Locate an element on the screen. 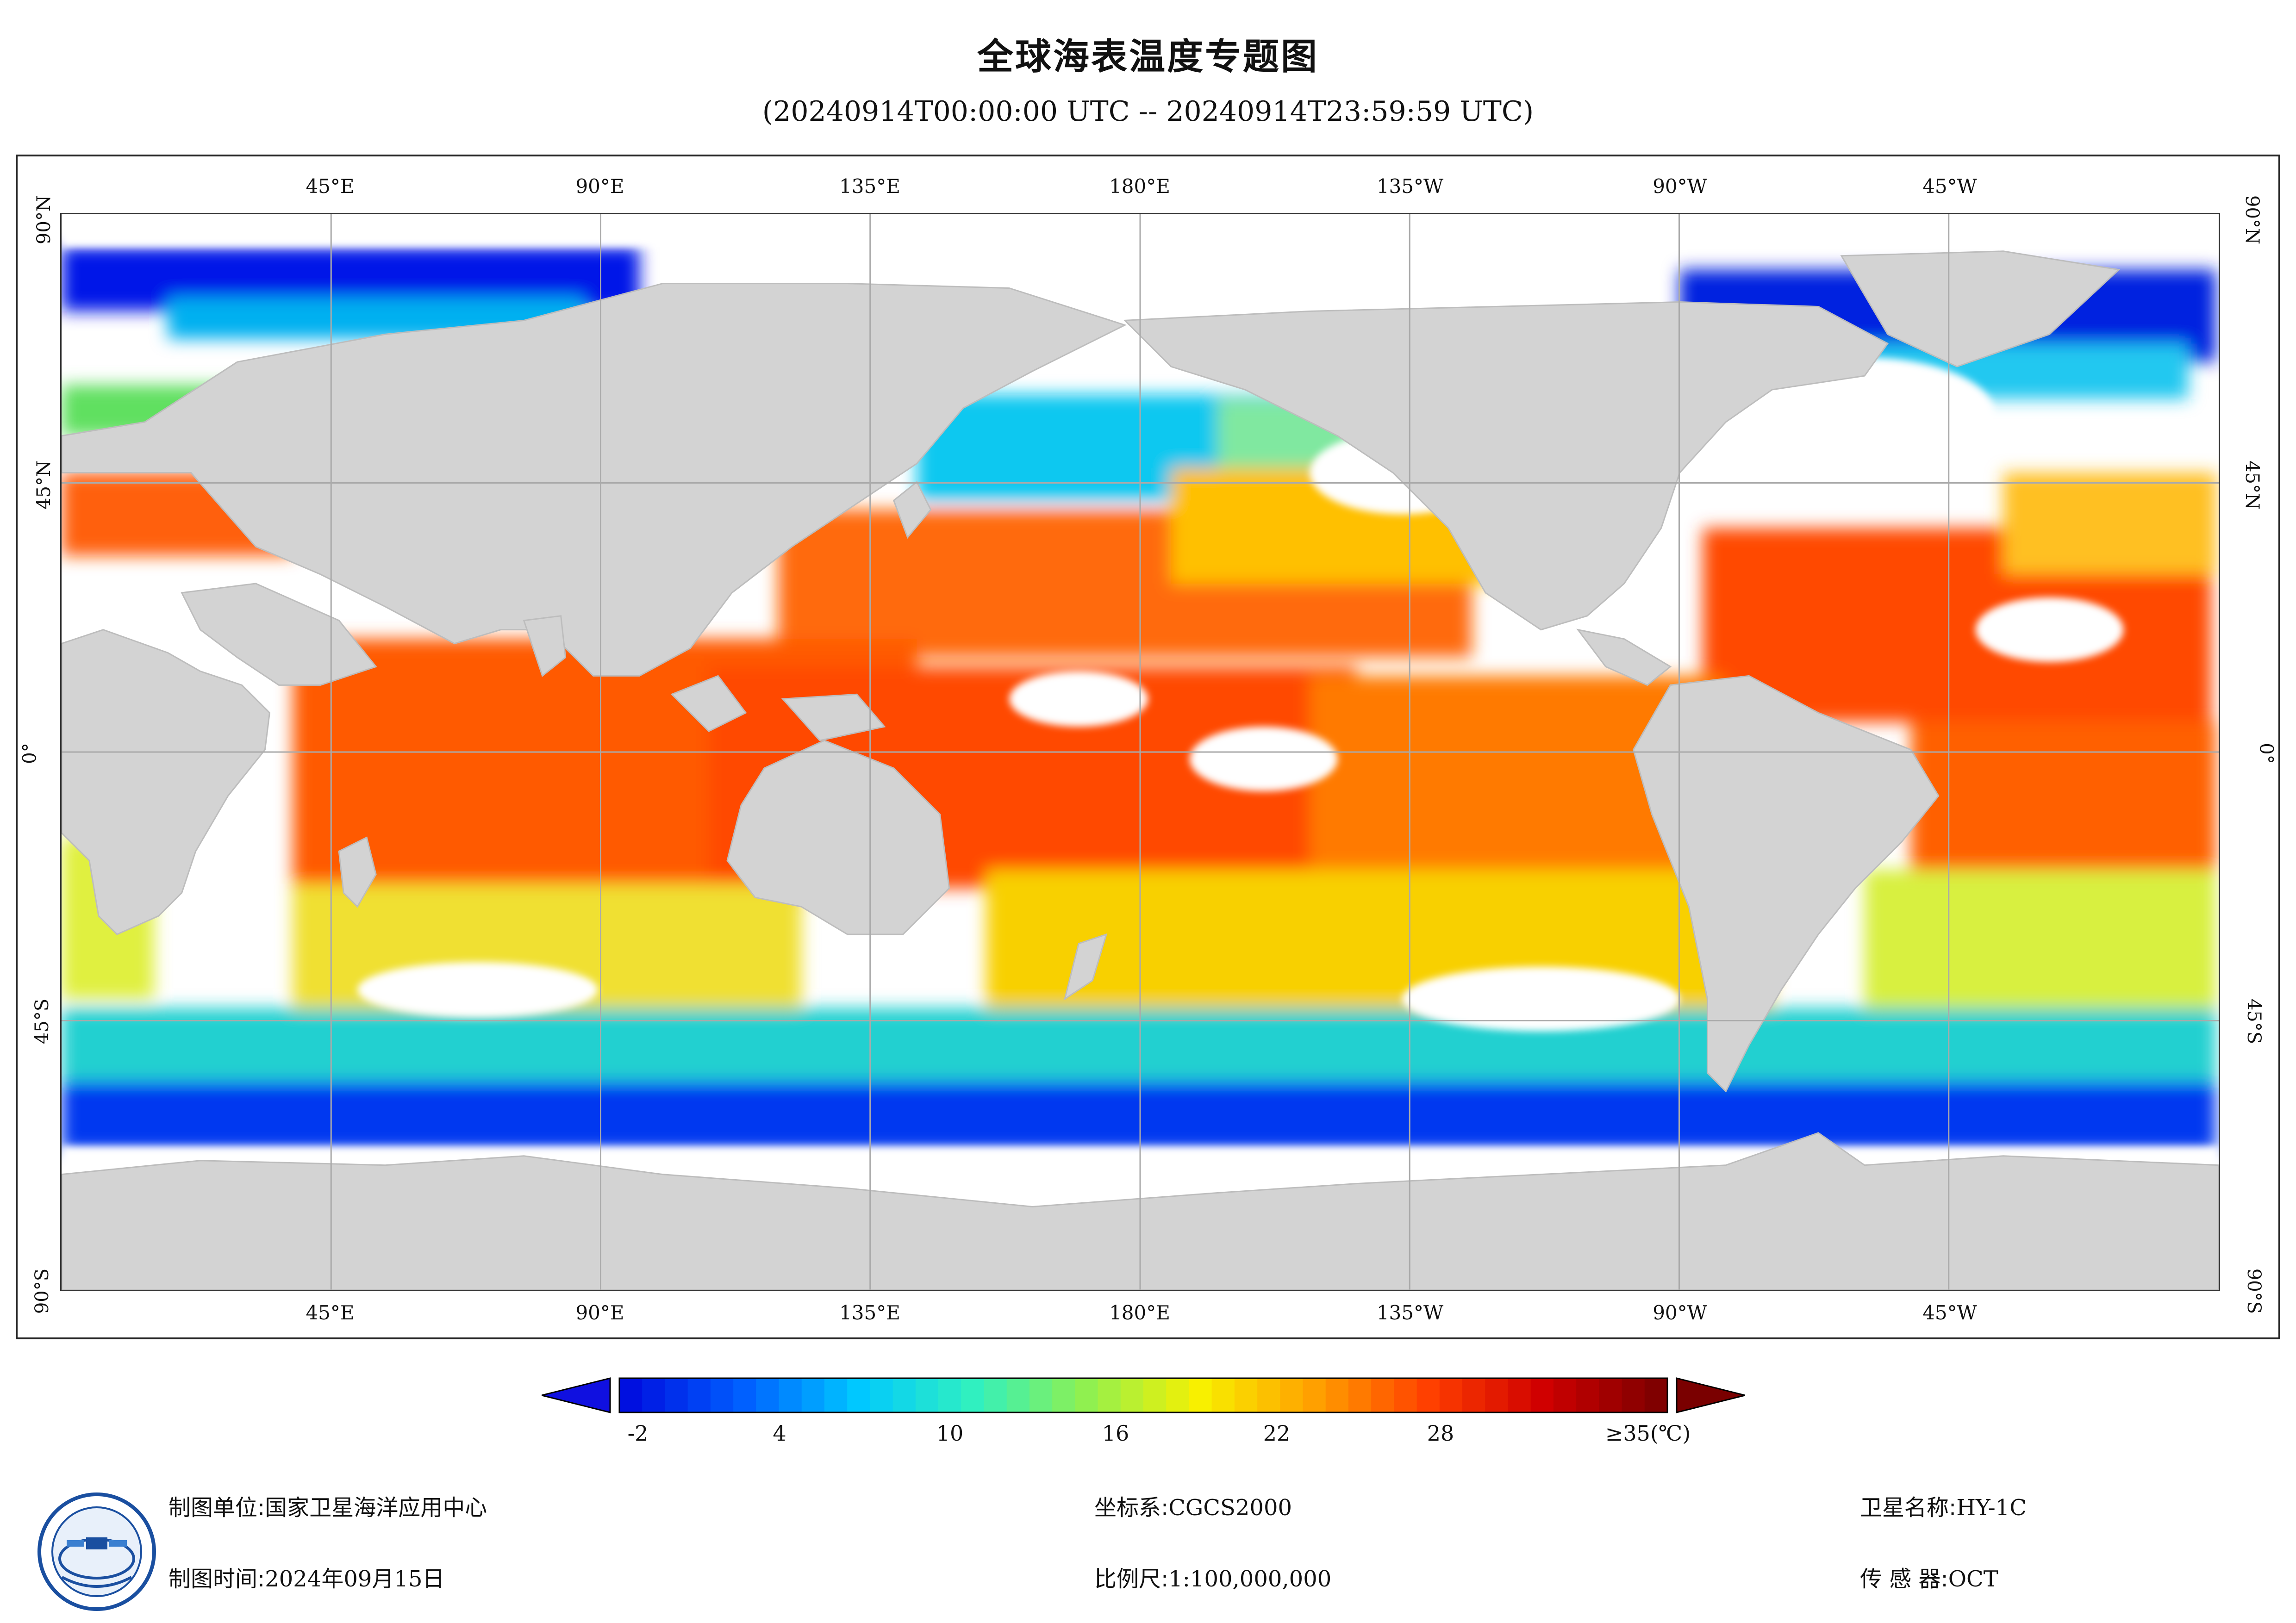  land-arabia is located at coordinates (279, 634).